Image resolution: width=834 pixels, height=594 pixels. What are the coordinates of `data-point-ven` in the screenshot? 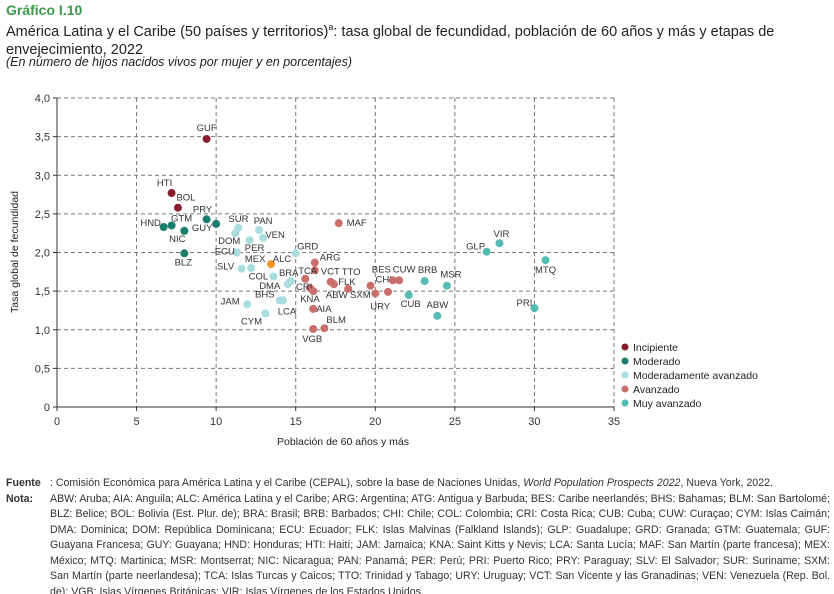 It's located at (263, 237).